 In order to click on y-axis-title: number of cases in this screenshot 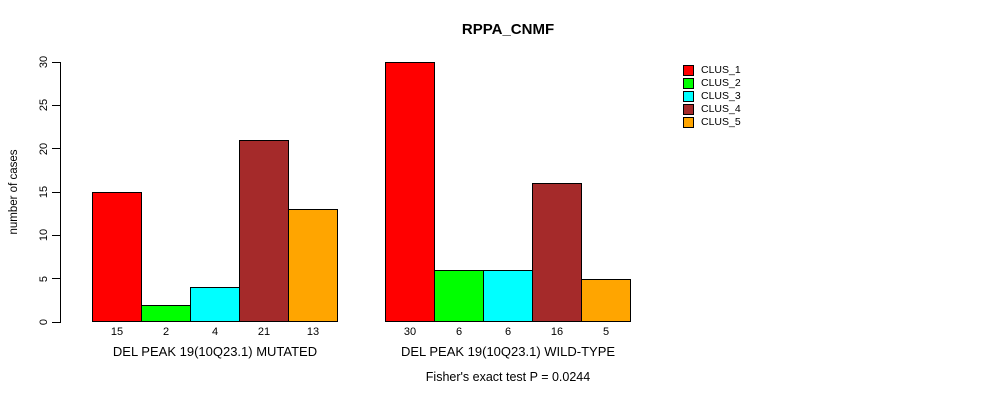, I will do `click(14, 192)`.